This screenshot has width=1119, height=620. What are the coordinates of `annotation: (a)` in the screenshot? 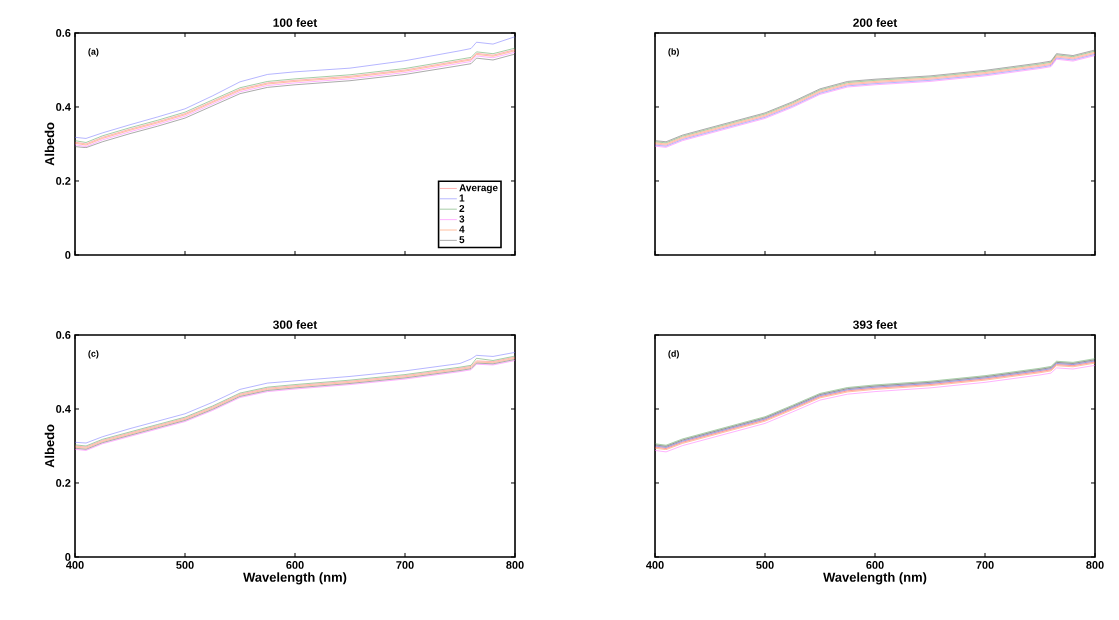 It's located at (93, 52).